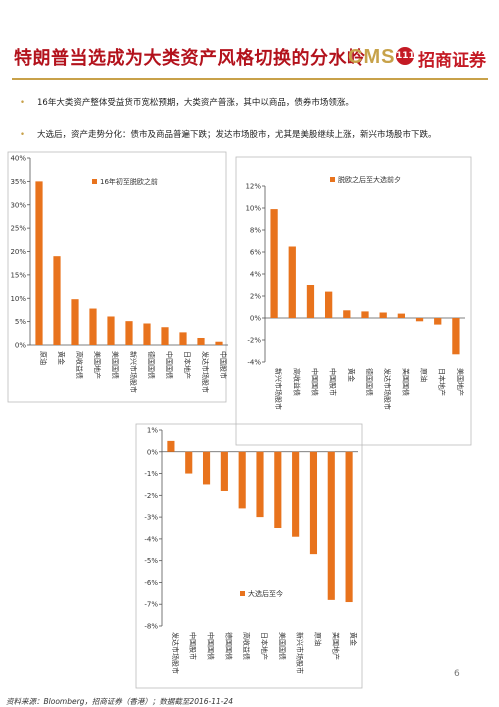 The height and width of the screenshot is (707, 499). Describe the element at coordinates (18, 159) in the screenshot. I see `y-tick-label: 40%` at that location.